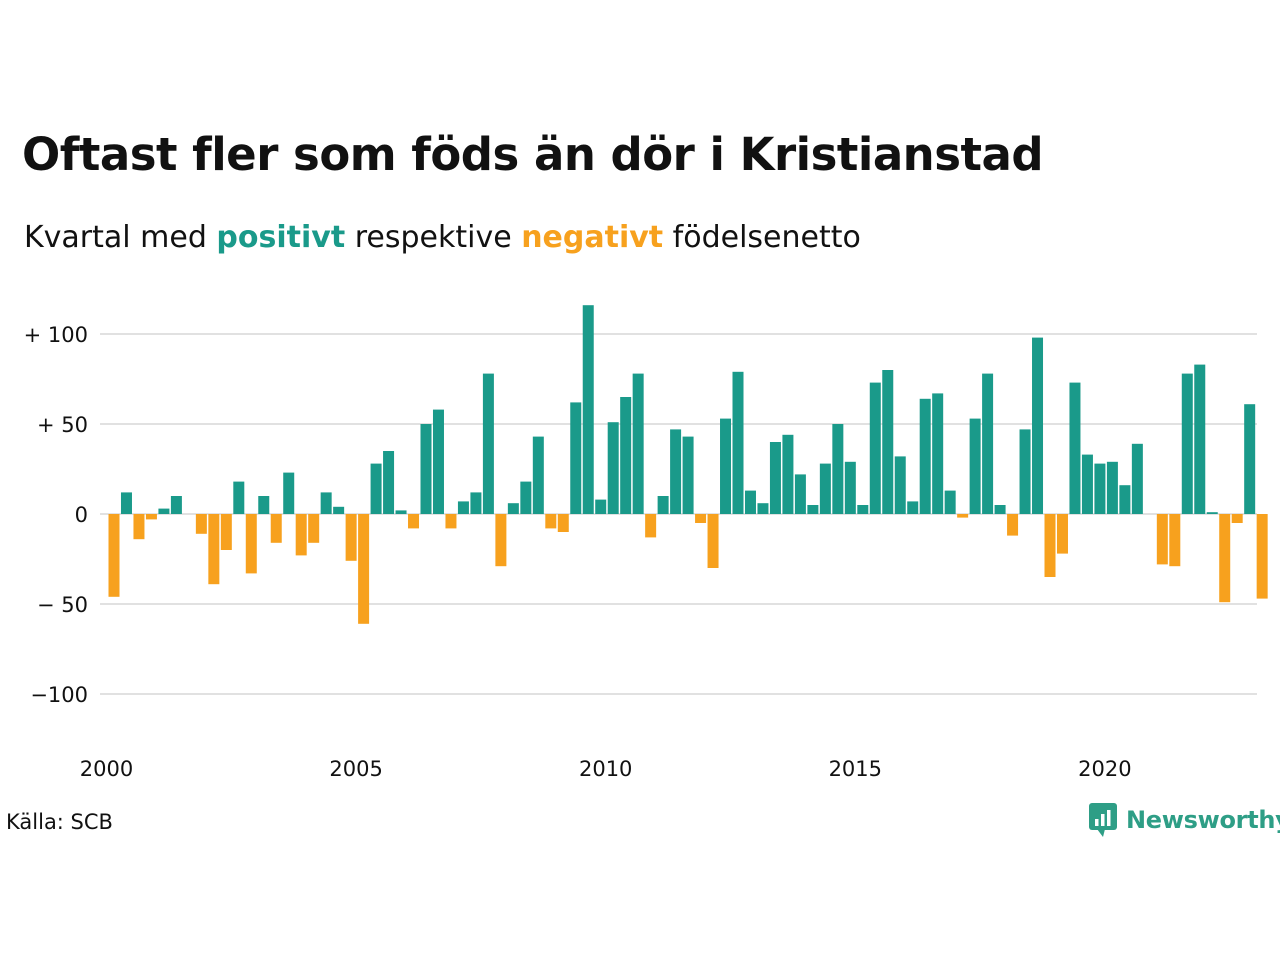 This screenshot has height=960, width=1280. Describe the element at coordinates (433, 237) in the screenshot. I see `subtitle-middle: respektive` at that location.